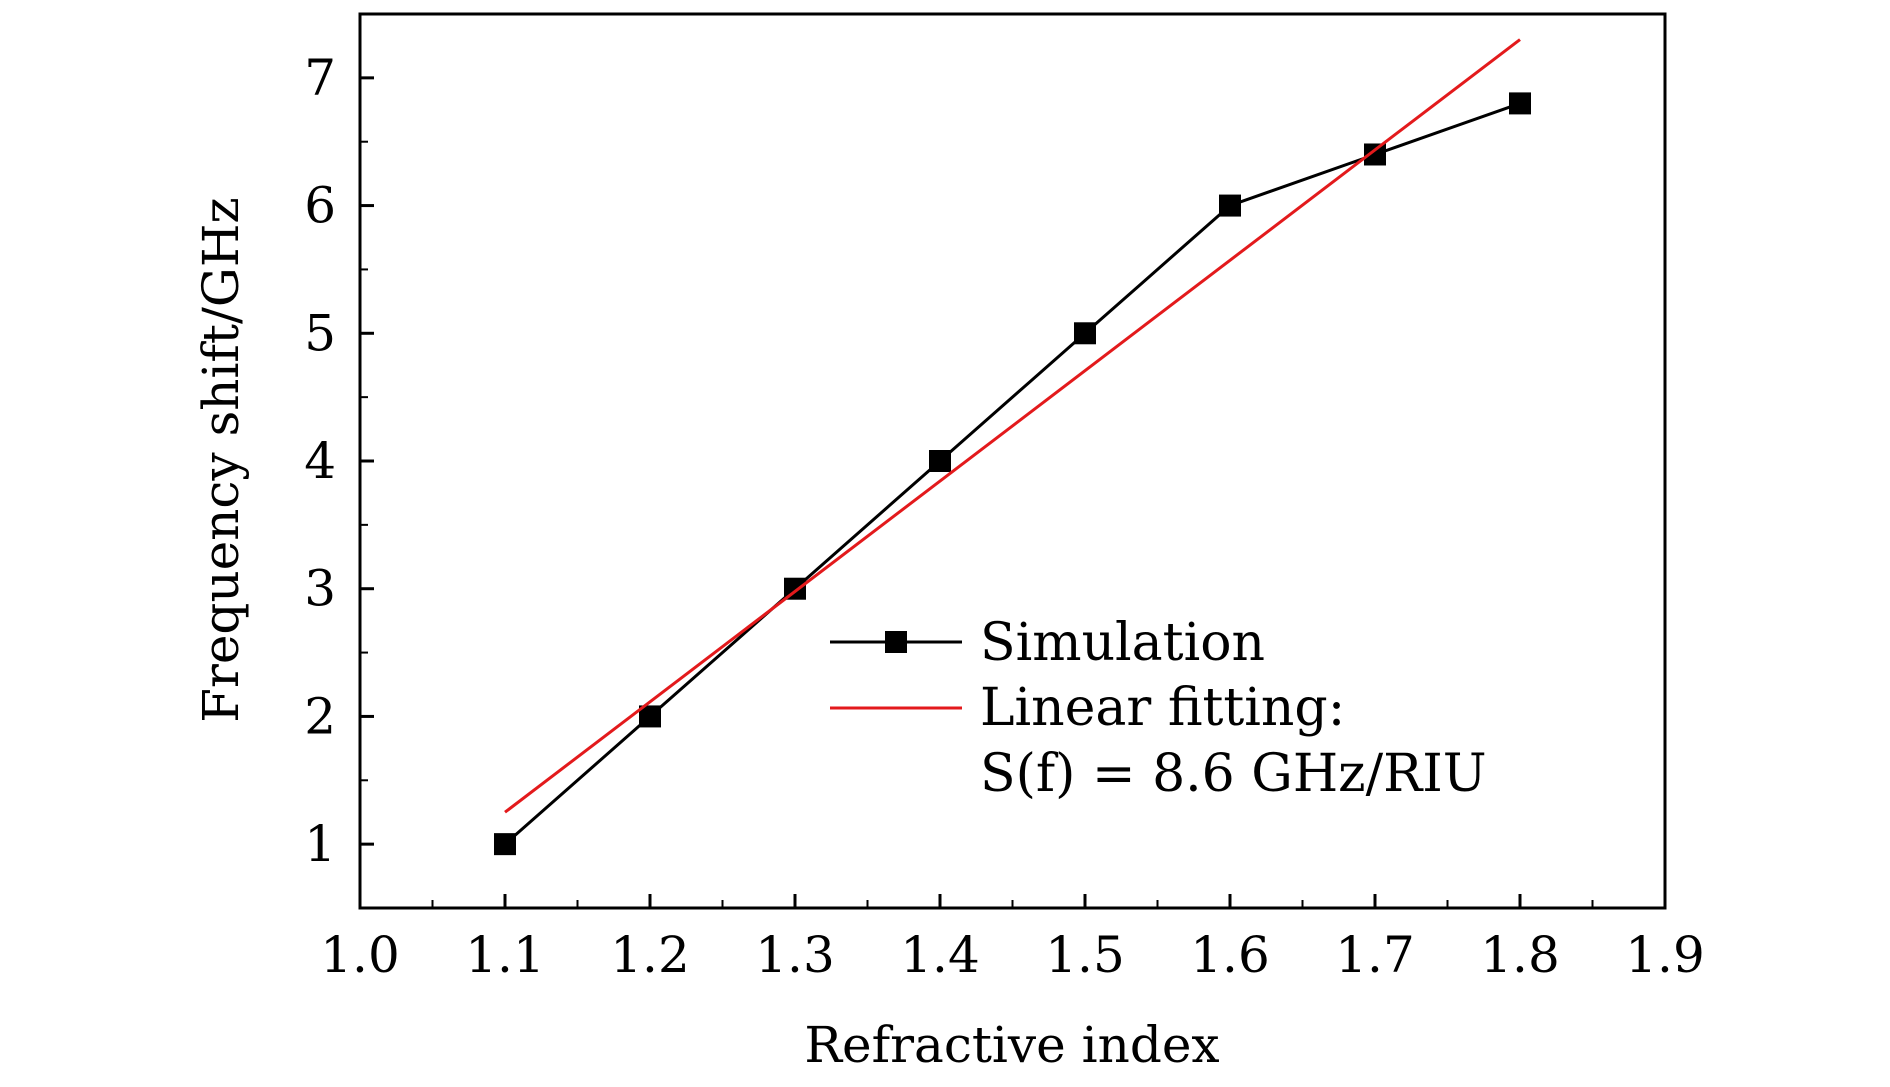 This screenshot has height=1087, width=1890. Describe the element at coordinates (1085, 955) in the screenshot. I see `x-tick-label: 1.5` at that location.